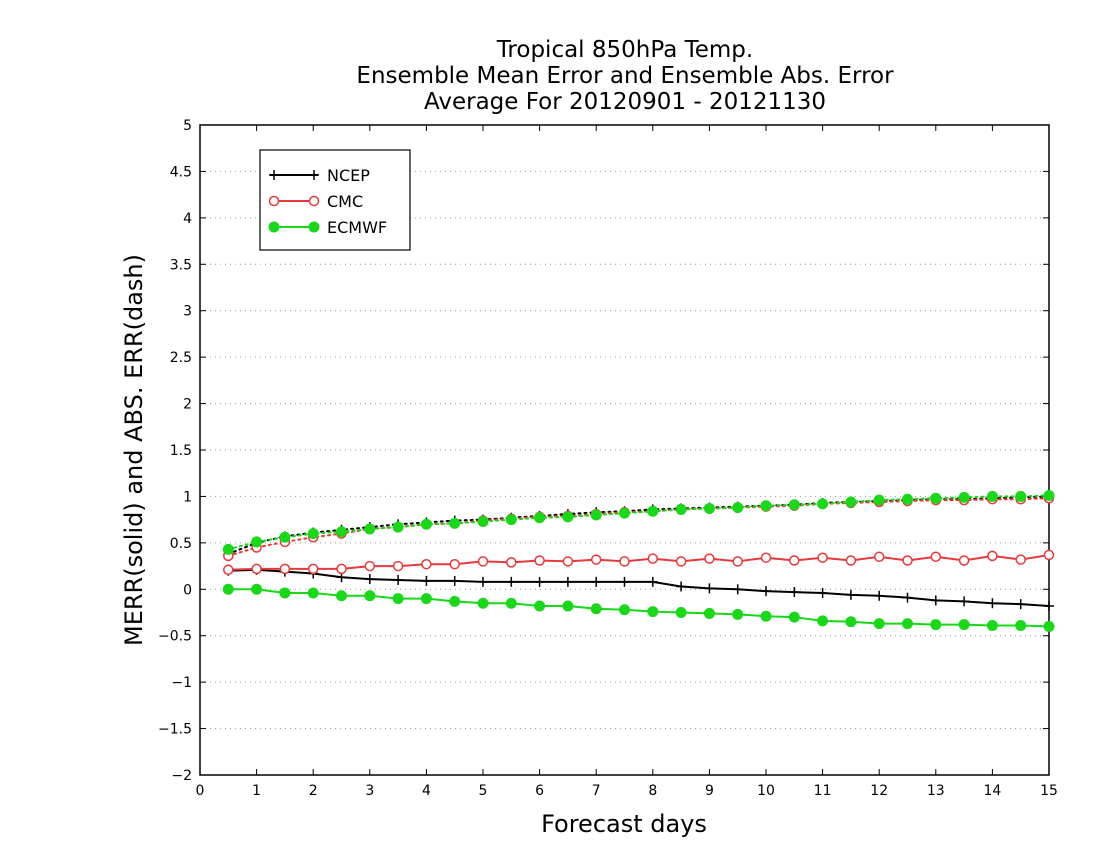 This screenshot has height=850, width=1100. What do you see at coordinates (181, 776) in the screenshot?
I see `y-tick-label: −2` at bounding box center [181, 776].